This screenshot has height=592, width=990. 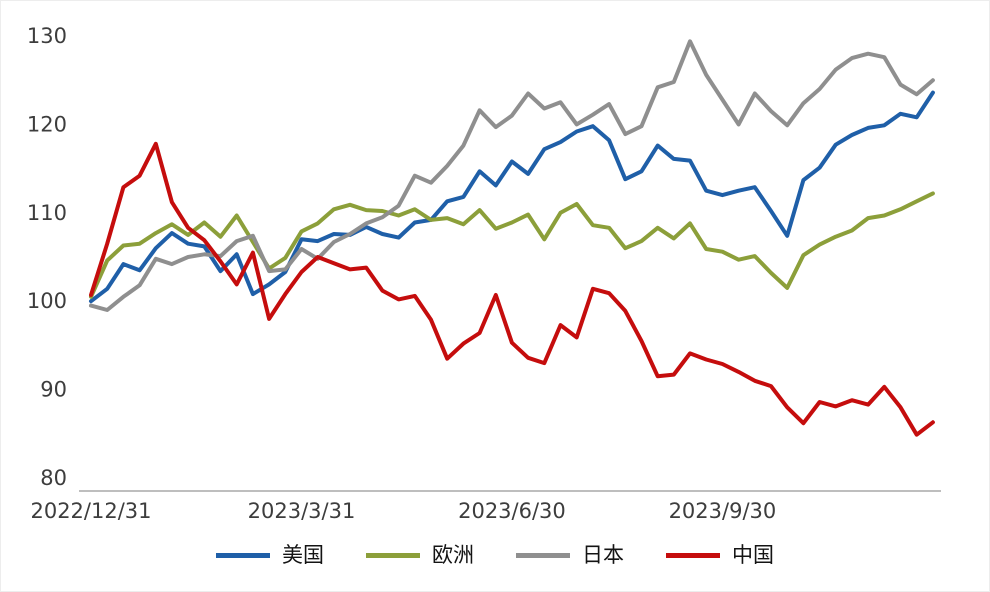 I want to click on legend-item-us: 美国, so click(x=270, y=555).